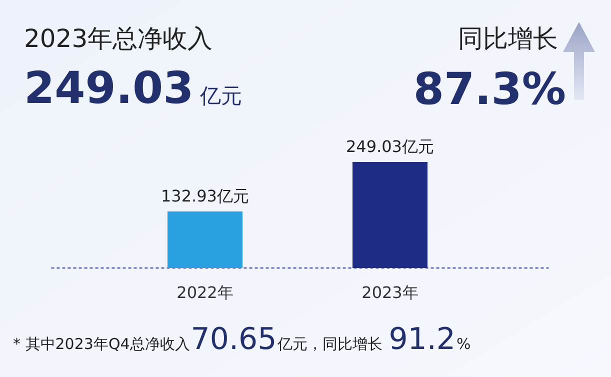 This screenshot has width=611, height=377. I want to click on text: 70.65, so click(233, 339).